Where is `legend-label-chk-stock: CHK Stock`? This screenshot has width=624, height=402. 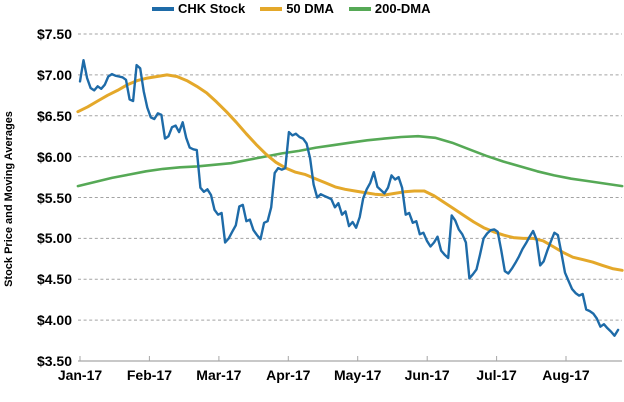 legend-label-chk-stock: CHK Stock is located at coordinates (212, 8).